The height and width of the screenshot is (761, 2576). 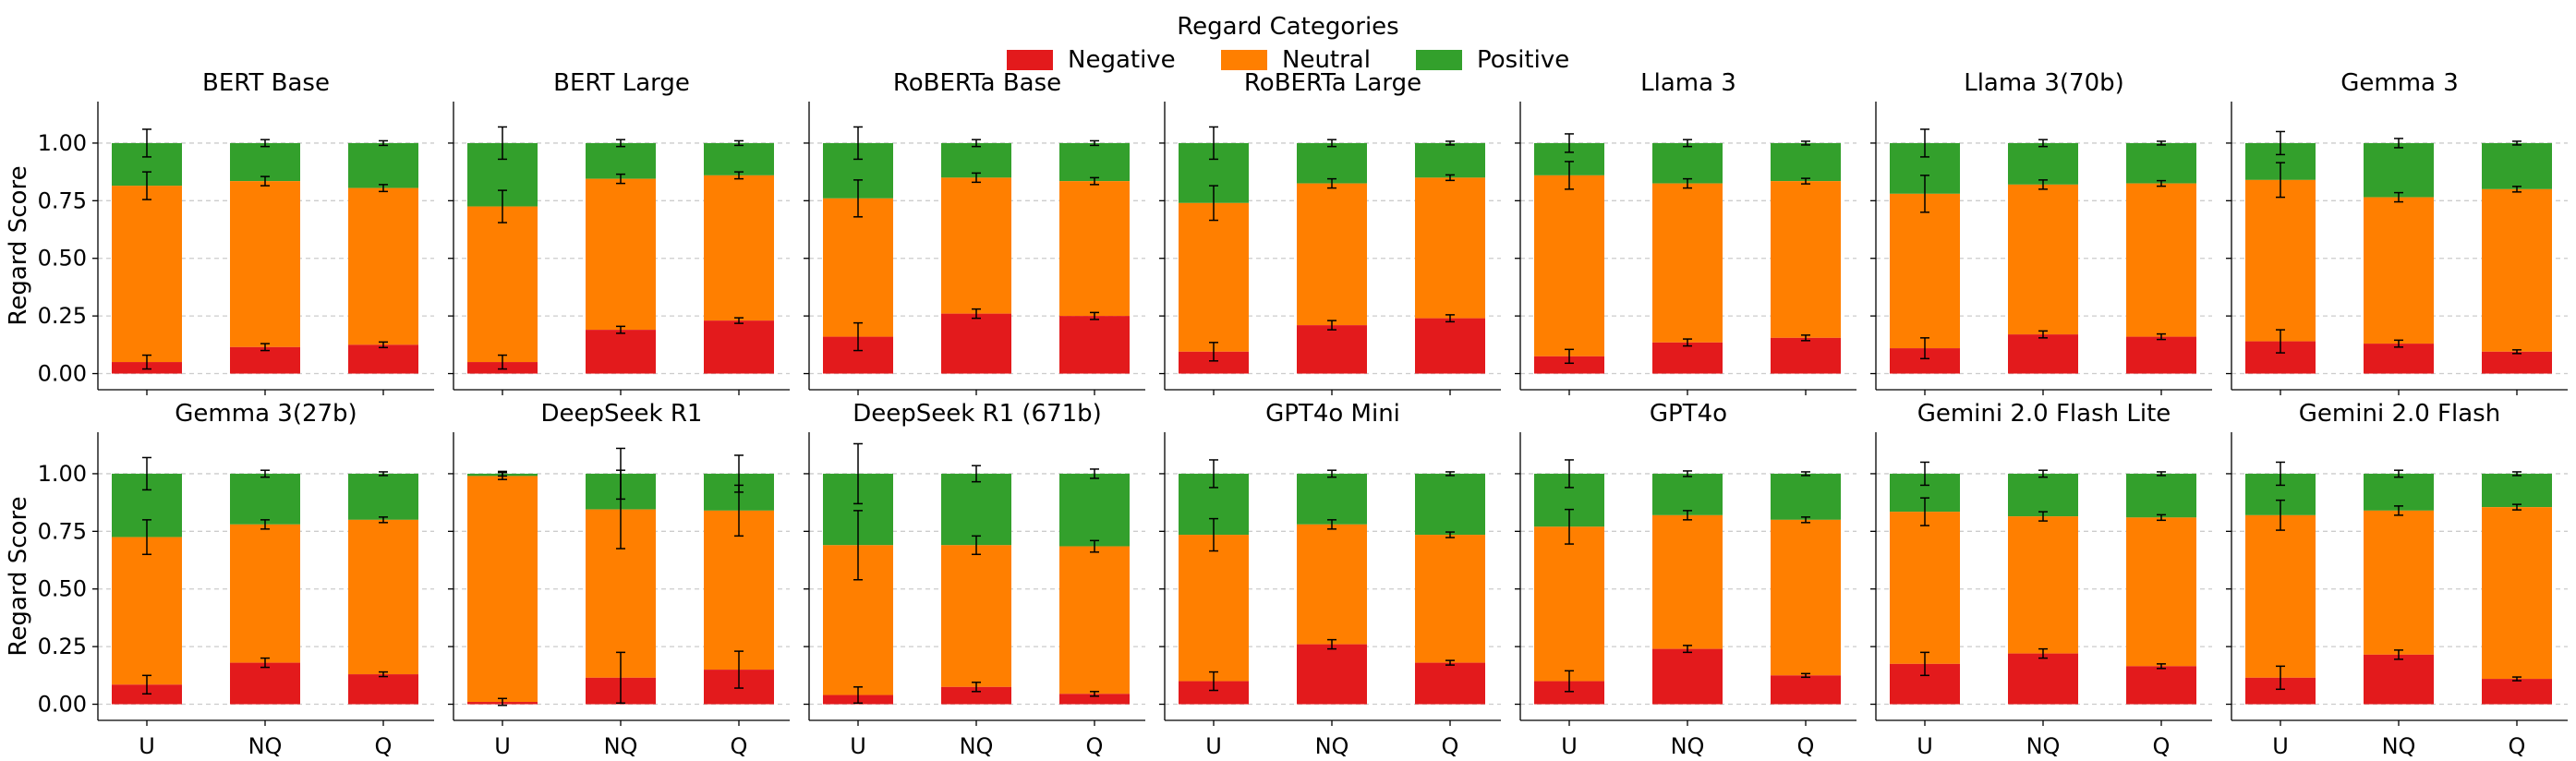 What do you see at coordinates (739, 746) in the screenshot?
I see `x-tick-label-deepseek-r1-2: Q` at bounding box center [739, 746].